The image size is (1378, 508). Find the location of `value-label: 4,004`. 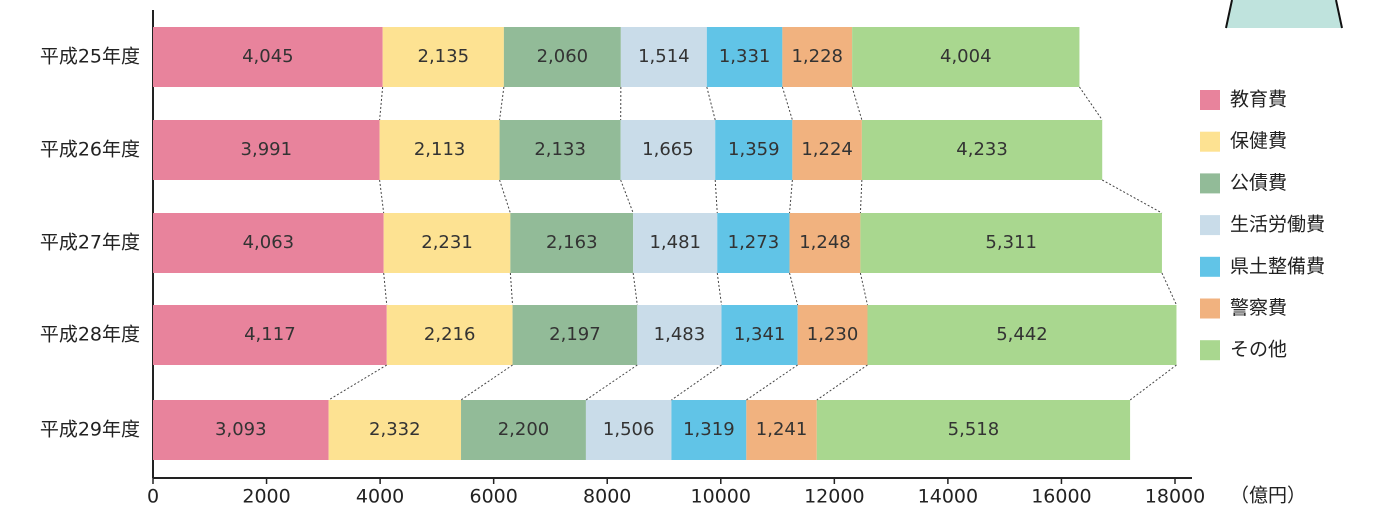

value-label: 4,004 is located at coordinates (966, 56).